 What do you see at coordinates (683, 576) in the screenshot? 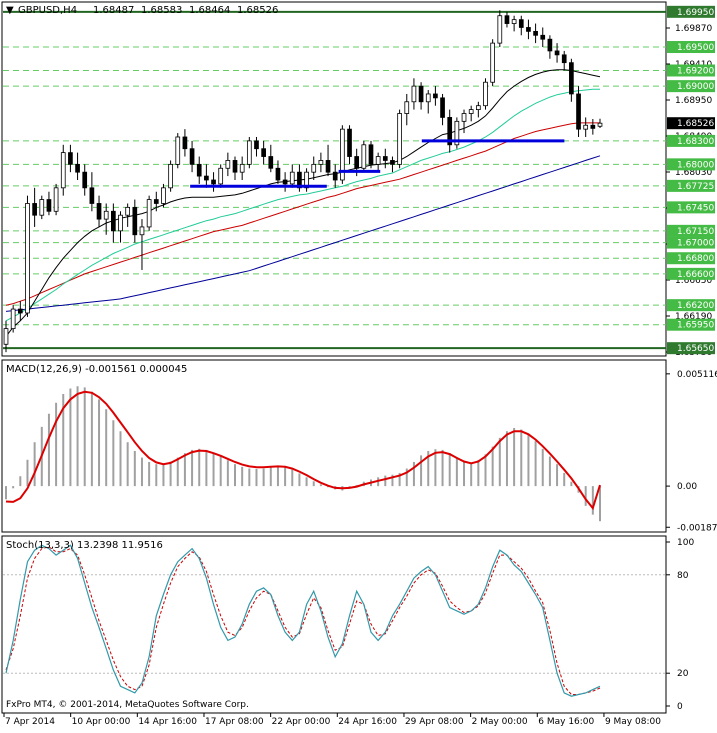
I see `stoch-tick-label: 80` at bounding box center [683, 576].